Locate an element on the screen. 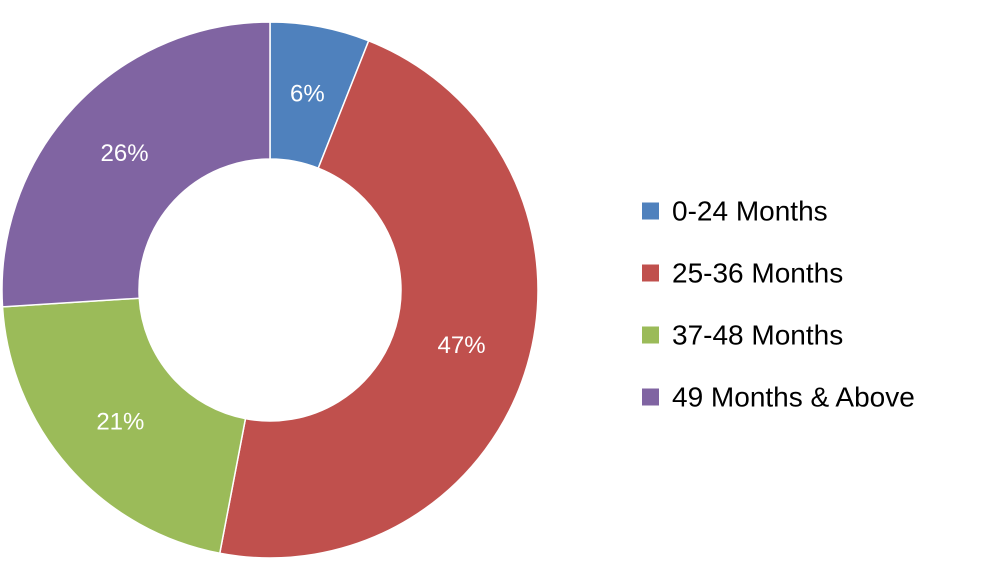  legend-swatch-49-months-and-above is located at coordinates (650, 397).